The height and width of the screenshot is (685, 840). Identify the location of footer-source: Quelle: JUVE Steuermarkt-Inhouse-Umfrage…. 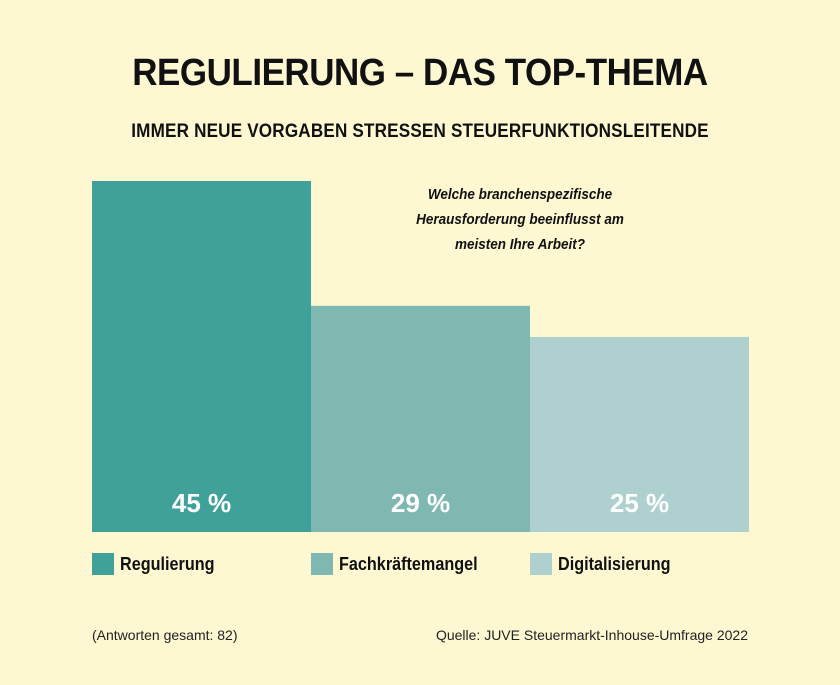
(591, 635).